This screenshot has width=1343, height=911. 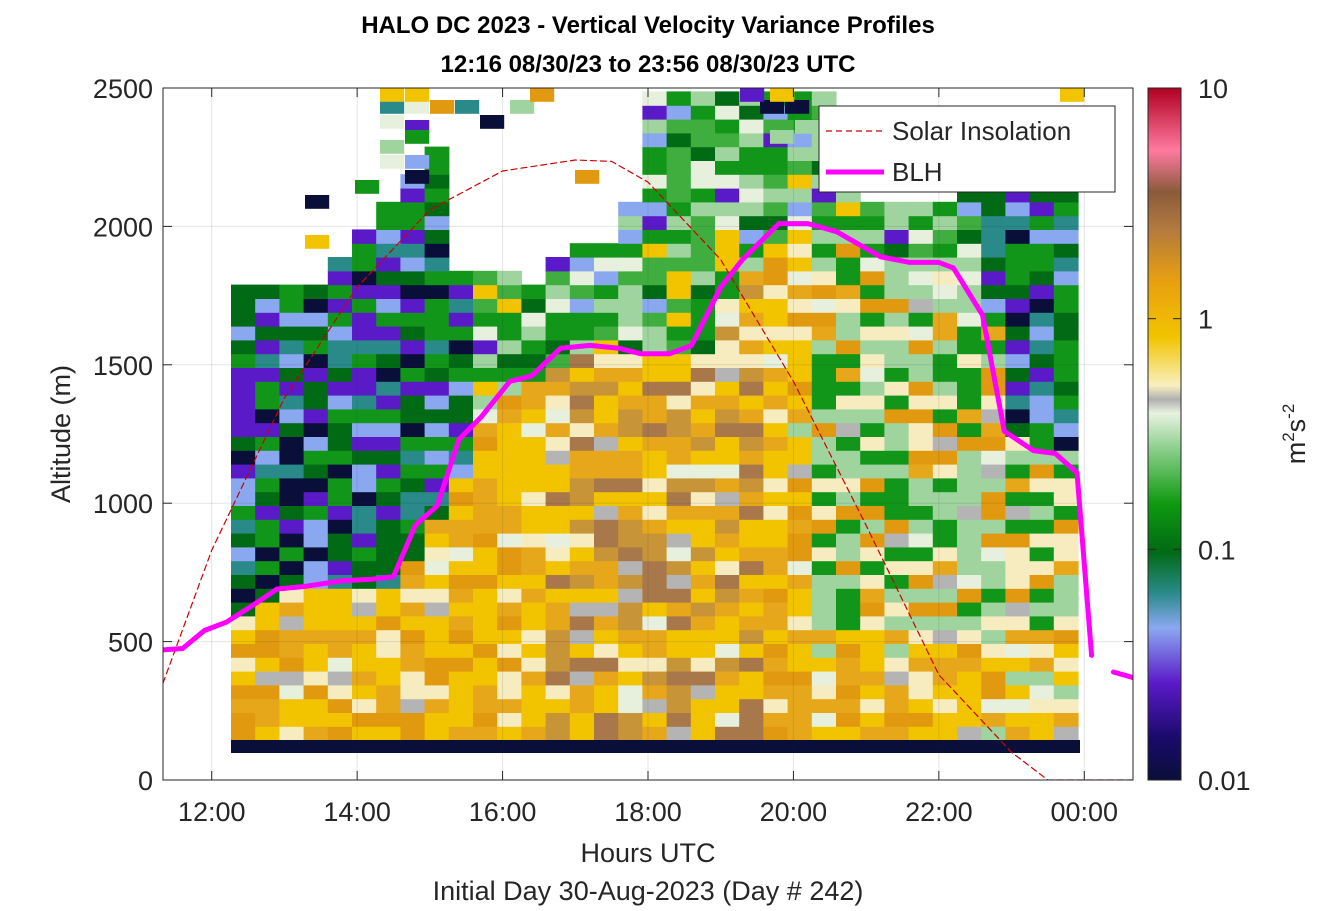 I want to click on y-tick-label: 1500, so click(x=123, y=366).